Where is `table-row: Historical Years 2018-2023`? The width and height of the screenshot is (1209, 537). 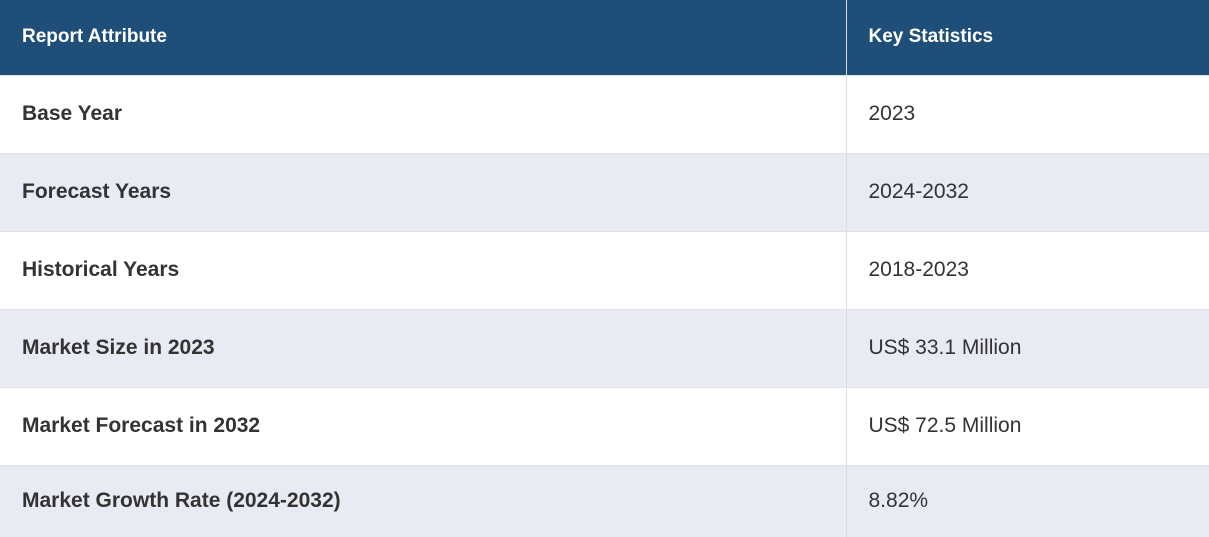
table-row: Historical Years 2018-2023 is located at coordinates (604, 269).